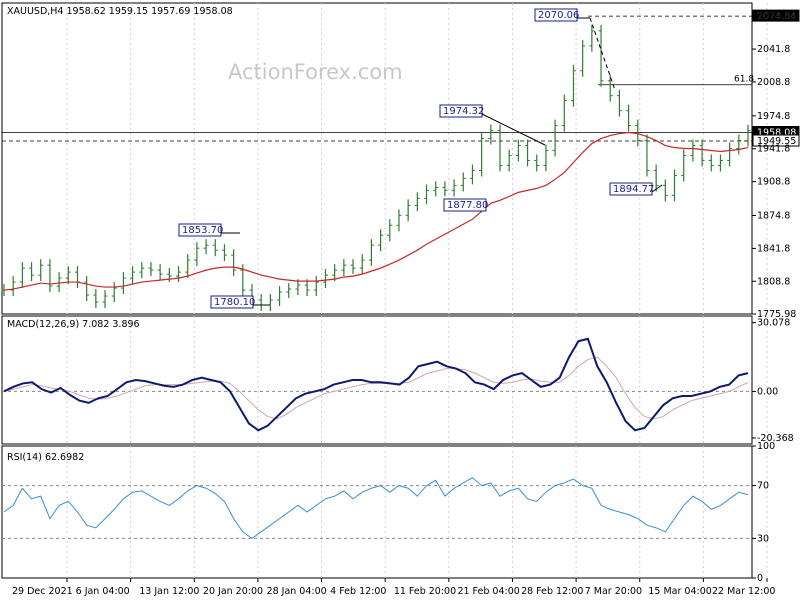 The width and height of the screenshot is (800, 604). Describe the element at coordinates (297, 591) in the screenshot. I see `time-axis-label: 28 Jan 04:00` at that location.